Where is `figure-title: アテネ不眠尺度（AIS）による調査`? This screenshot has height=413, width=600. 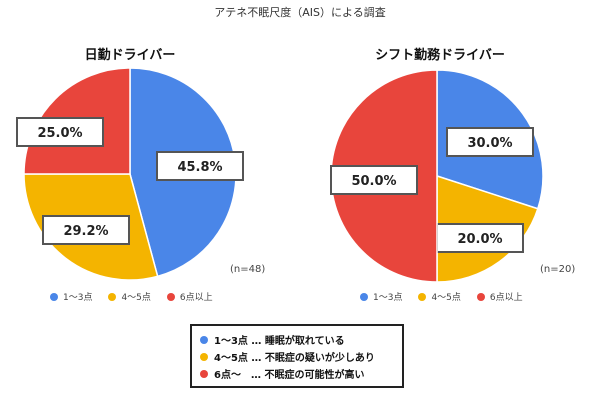 figure-title: アテネ不眠尺度（AIS）による調査 is located at coordinates (300, 12).